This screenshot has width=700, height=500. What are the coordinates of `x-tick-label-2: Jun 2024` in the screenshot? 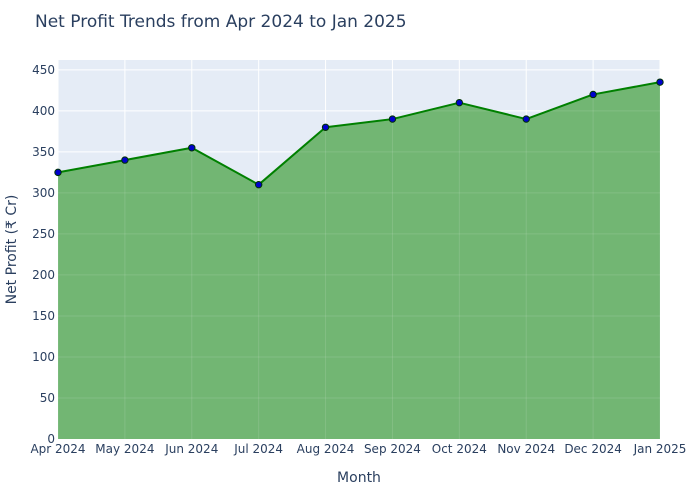 It's located at (191, 449).